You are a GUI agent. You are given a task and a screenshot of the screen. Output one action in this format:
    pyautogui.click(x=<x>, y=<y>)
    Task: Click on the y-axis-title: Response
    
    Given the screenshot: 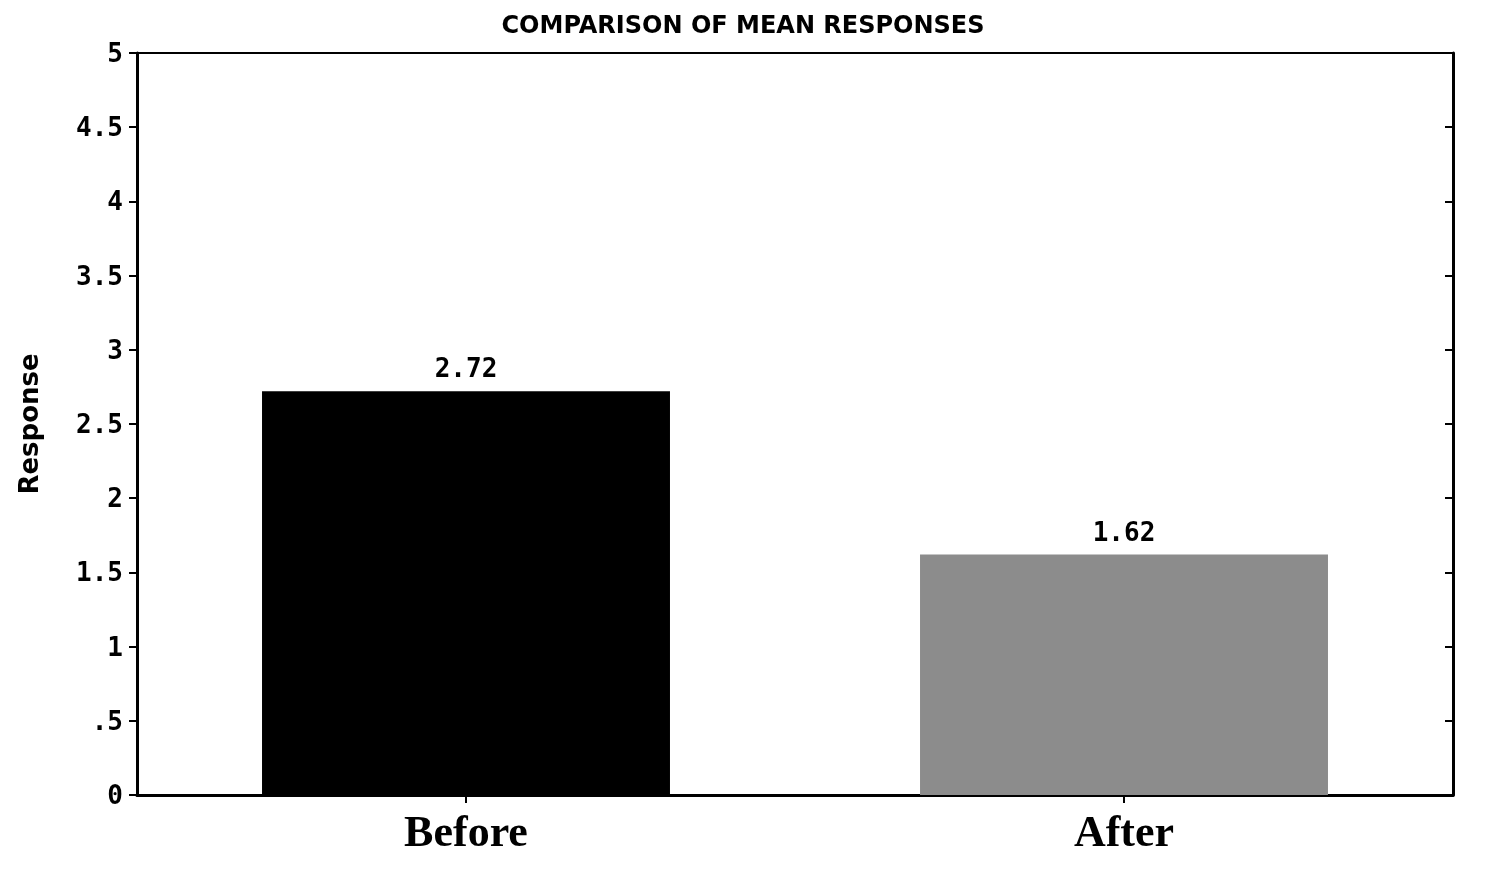 What is the action you would take?
    pyautogui.click(x=29, y=424)
    